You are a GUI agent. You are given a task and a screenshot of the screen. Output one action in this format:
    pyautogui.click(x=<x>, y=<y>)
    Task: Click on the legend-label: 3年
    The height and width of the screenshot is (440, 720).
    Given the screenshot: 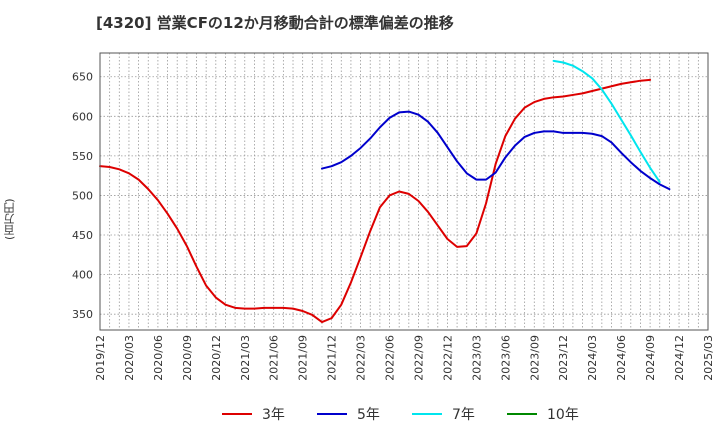 What is the action you would take?
    pyautogui.click(x=273, y=415)
    